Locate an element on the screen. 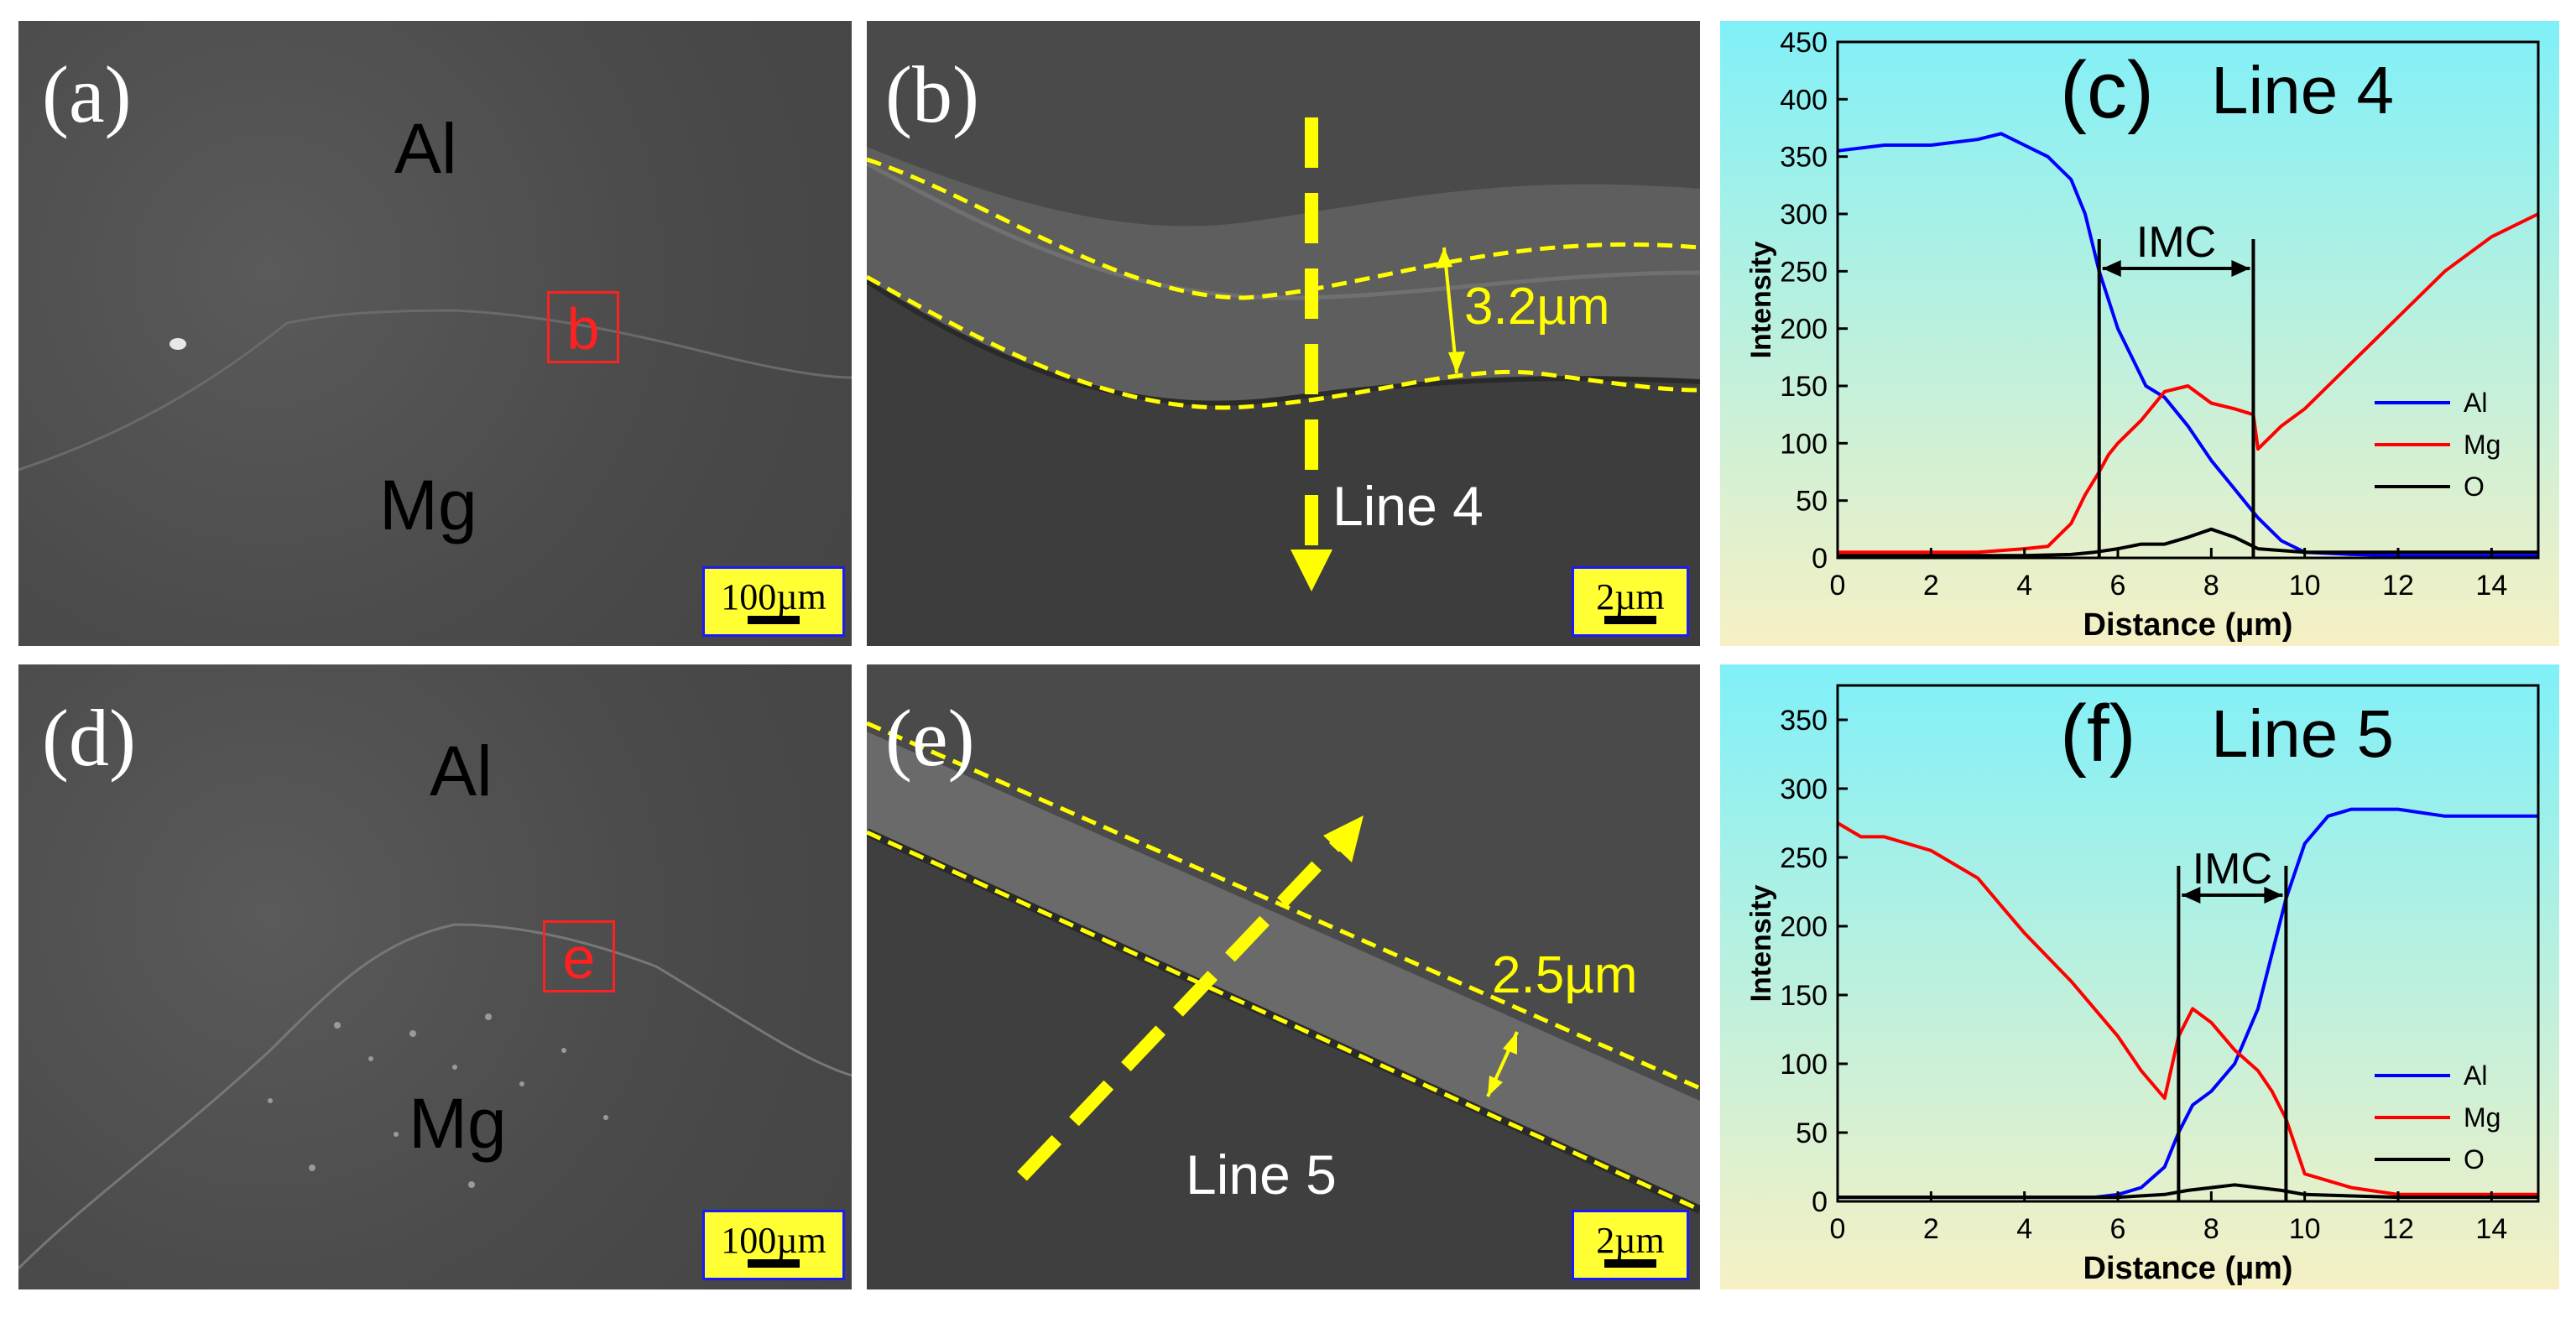 This screenshot has height=1318, width=2576. y-tick-label: 450 is located at coordinates (1804, 43).